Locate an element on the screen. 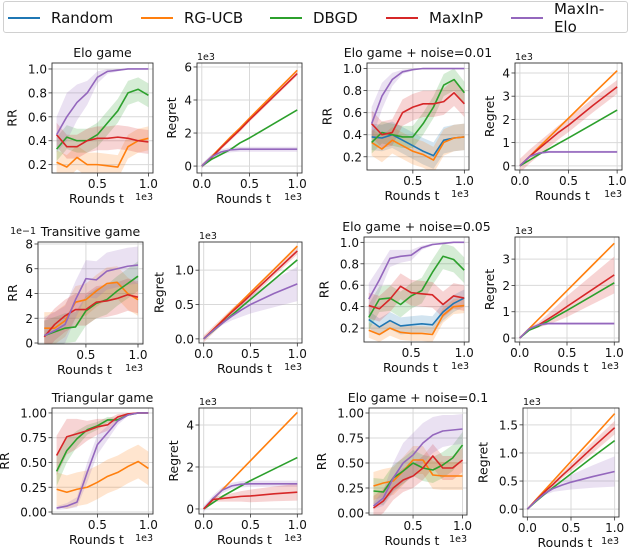  y-tick-label: 0.8 is located at coordinates (352, 91).